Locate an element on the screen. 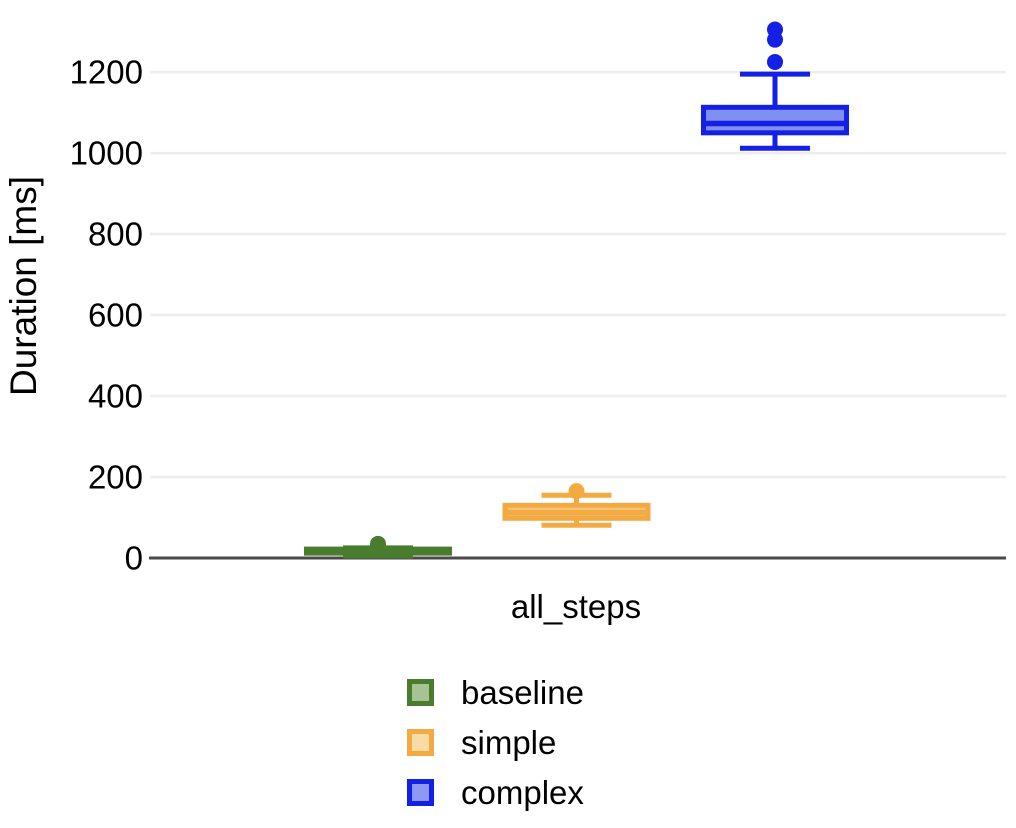 This screenshot has width=1016, height=828. y-tick-label: 200 is located at coordinates (115, 477).